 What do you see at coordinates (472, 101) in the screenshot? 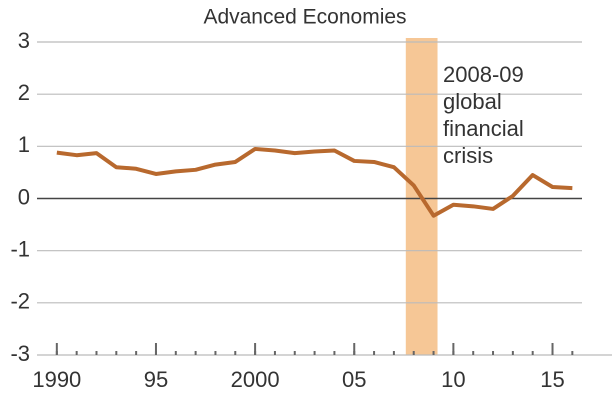
I see `annotation: global` at bounding box center [472, 101].